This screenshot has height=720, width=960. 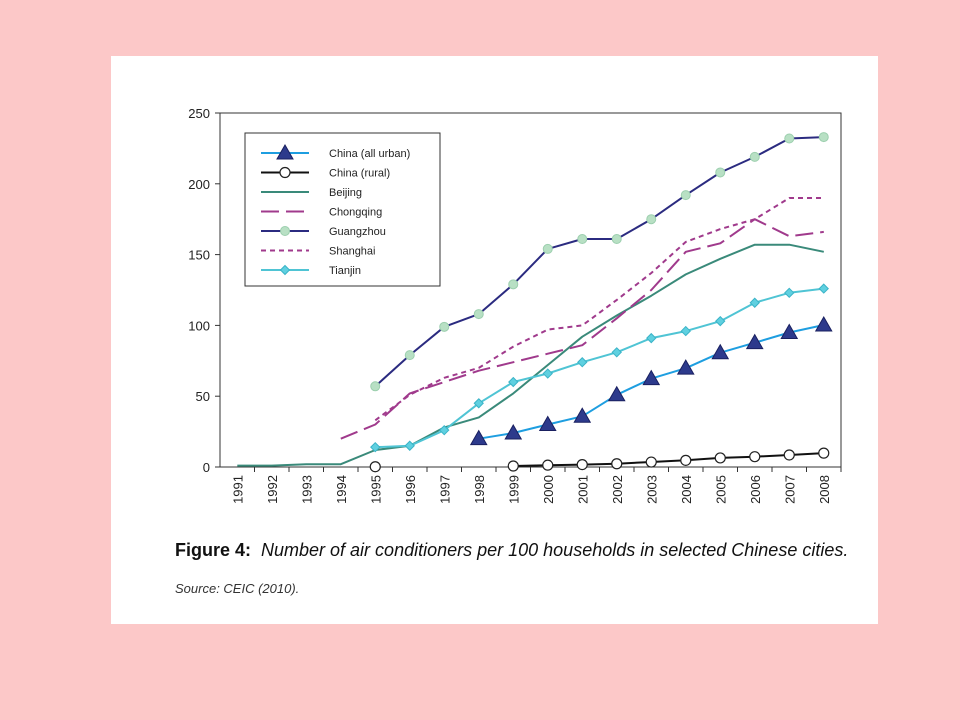 I want to click on series-line-tianjin, so click(x=599, y=368).